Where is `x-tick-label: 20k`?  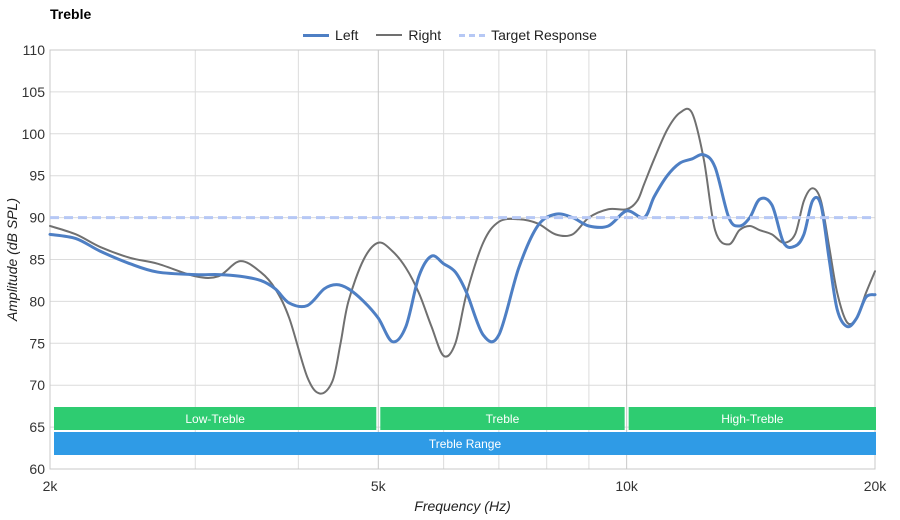 x-tick-label: 20k is located at coordinates (876, 486).